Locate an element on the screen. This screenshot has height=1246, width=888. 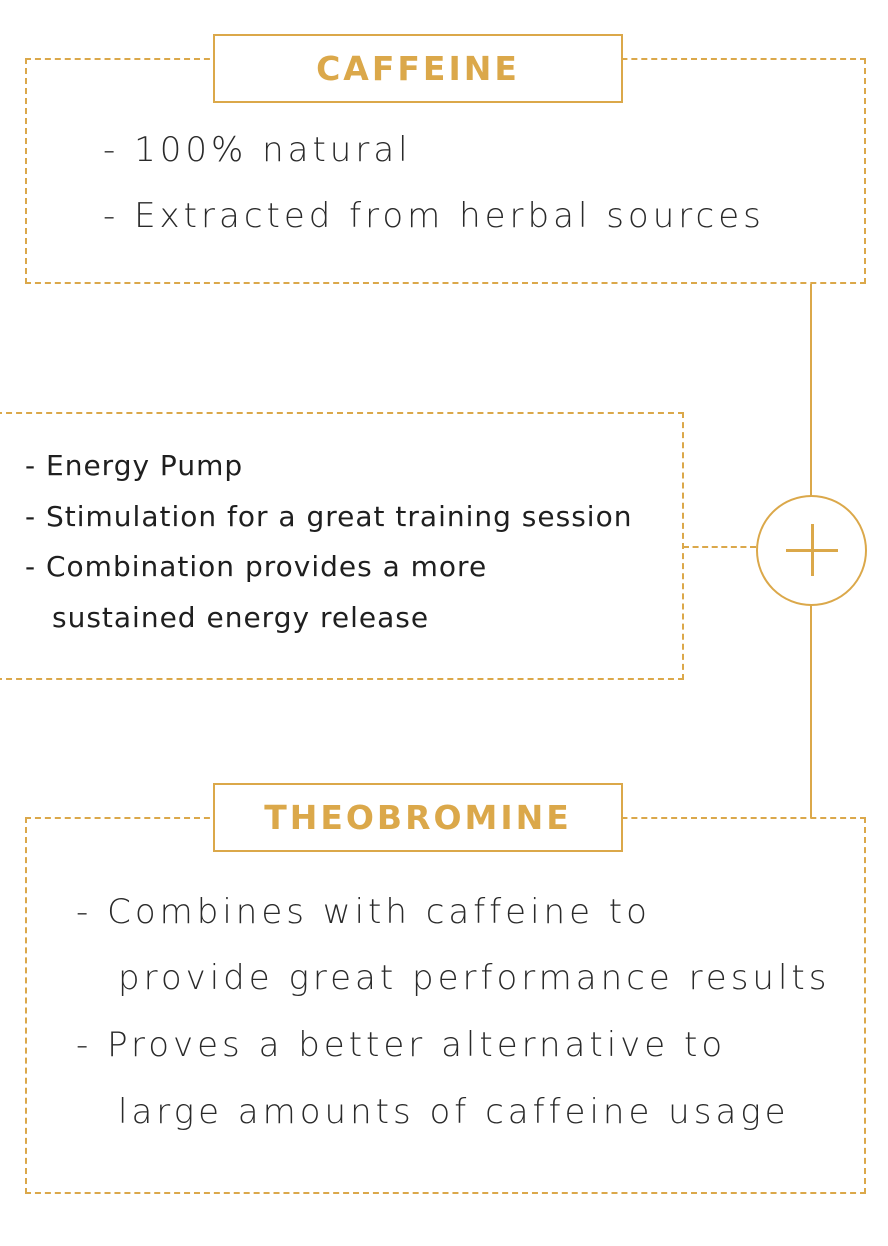
caffeine-item-2: - Extracted from herbal sources is located at coordinates (434, 216).